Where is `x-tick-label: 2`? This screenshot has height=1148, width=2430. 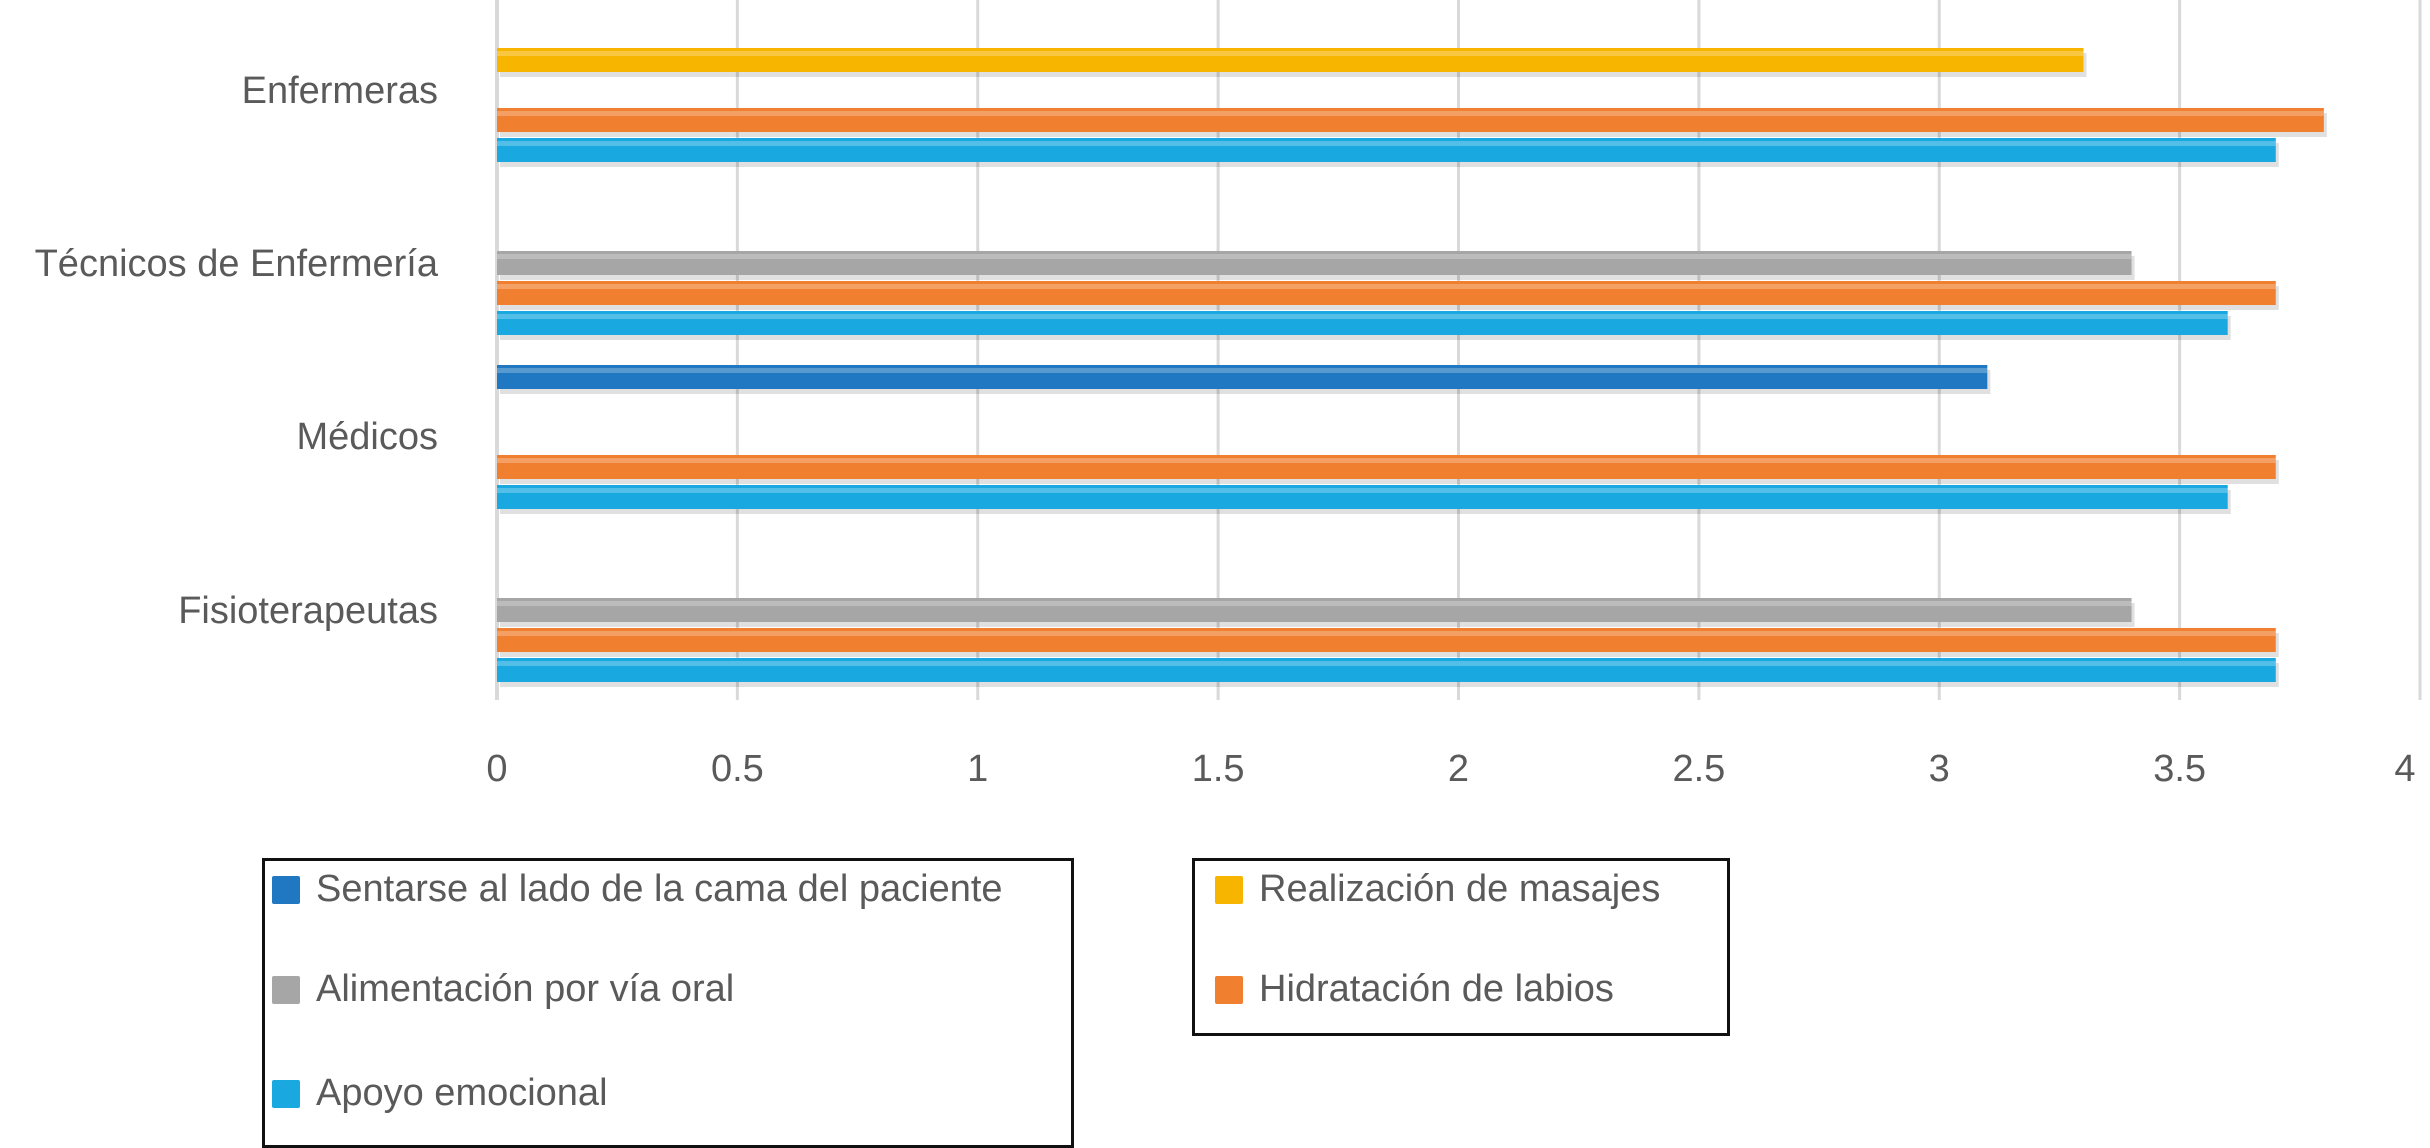 x-tick-label: 2 is located at coordinates (1458, 769).